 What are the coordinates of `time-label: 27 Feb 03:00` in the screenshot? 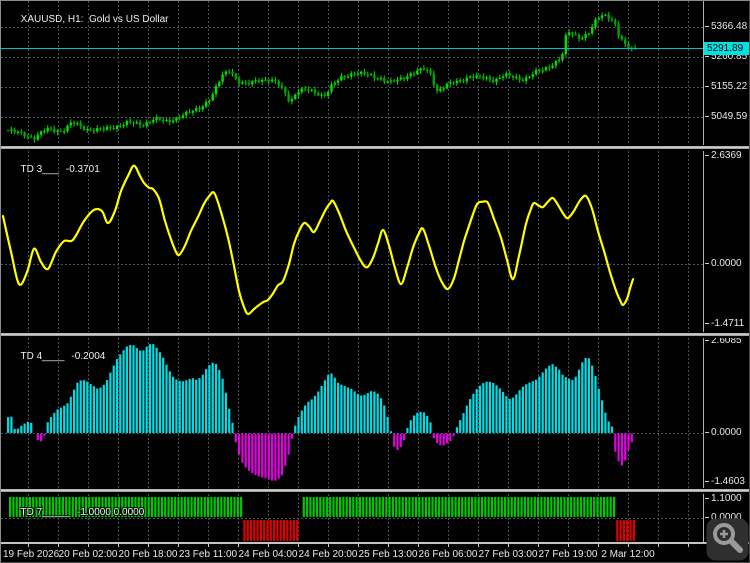 It's located at (508, 554).